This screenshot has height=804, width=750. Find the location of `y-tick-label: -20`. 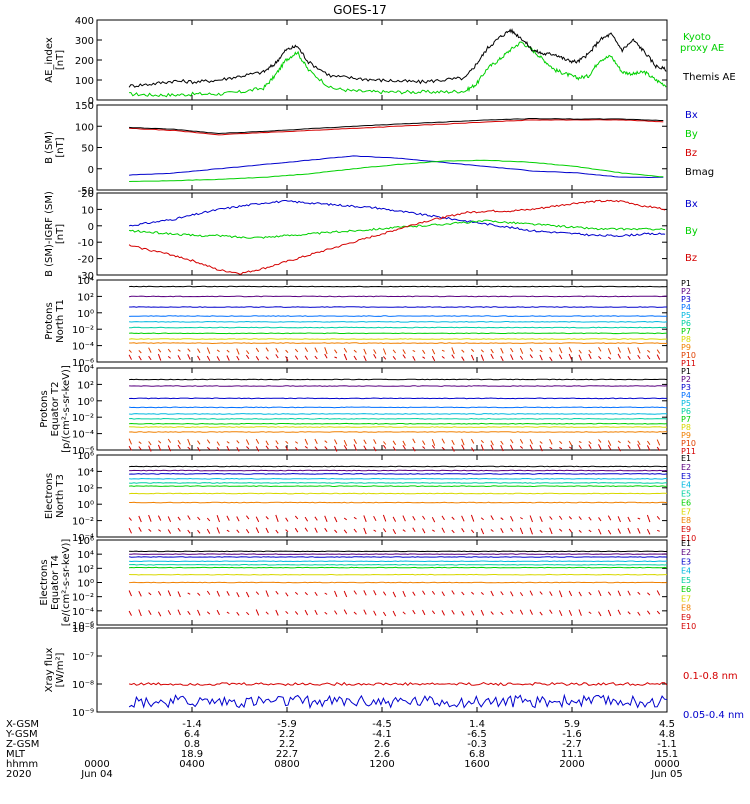

y-tick-label: -20 is located at coordinates (86, 260).